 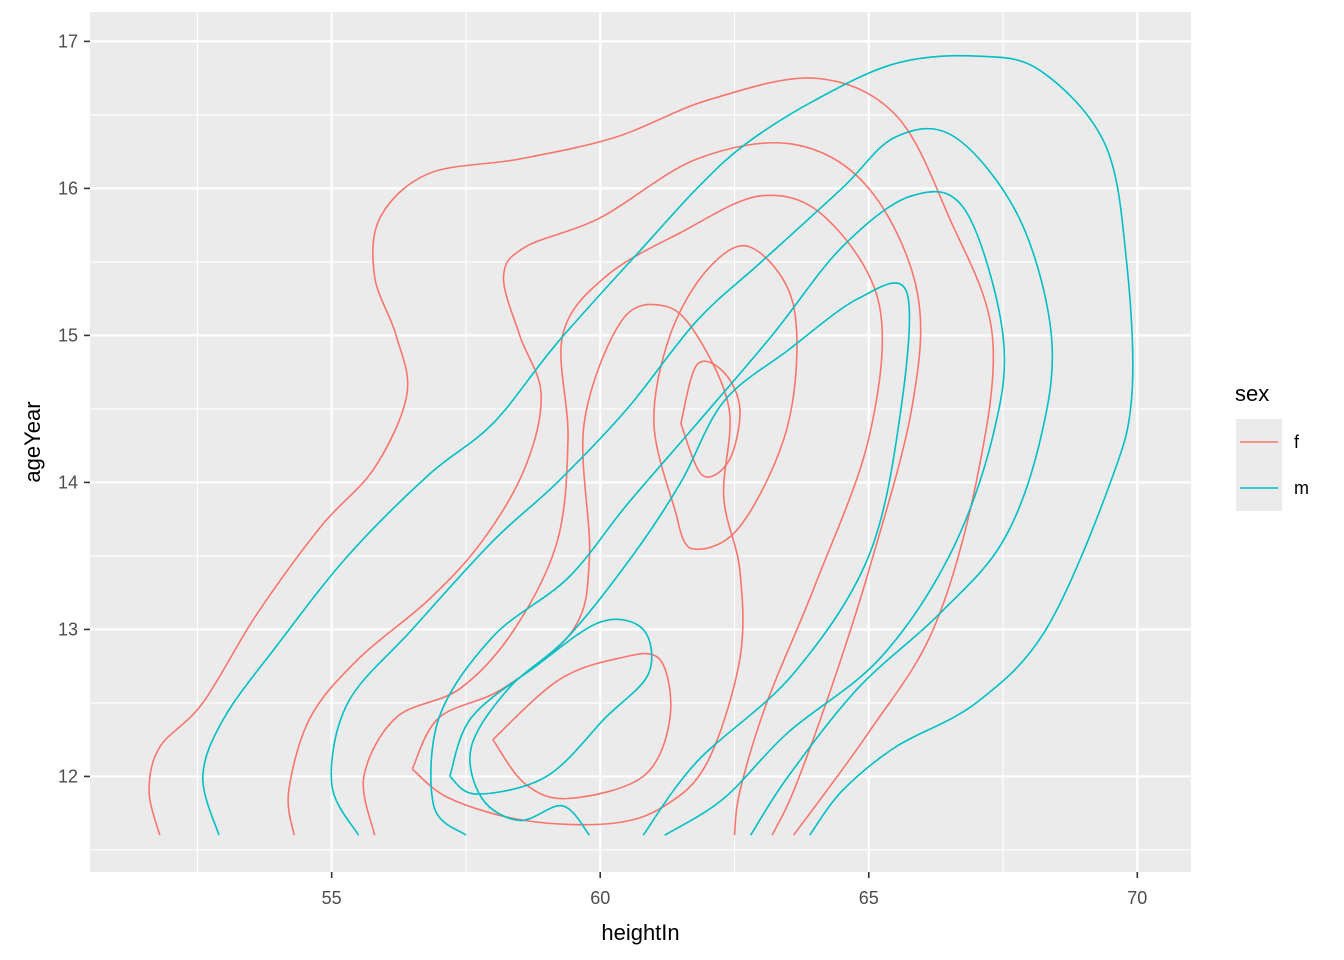 I want to click on x-tick-label: 60, so click(x=600, y=898).